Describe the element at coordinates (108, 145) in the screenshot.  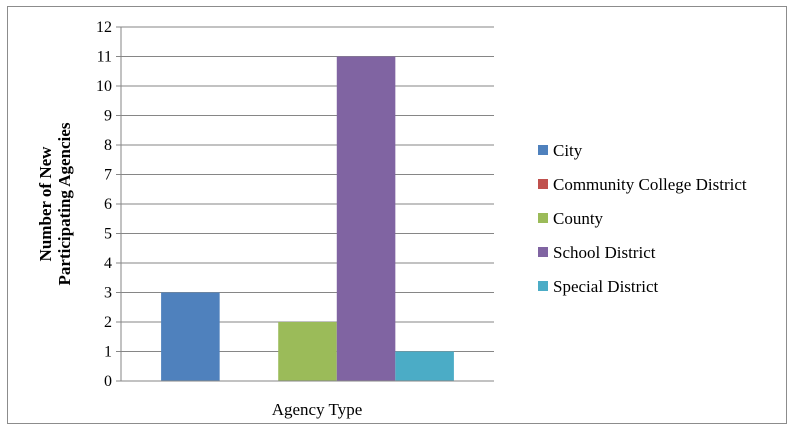
I see `y-tick-label: 8` at that location.